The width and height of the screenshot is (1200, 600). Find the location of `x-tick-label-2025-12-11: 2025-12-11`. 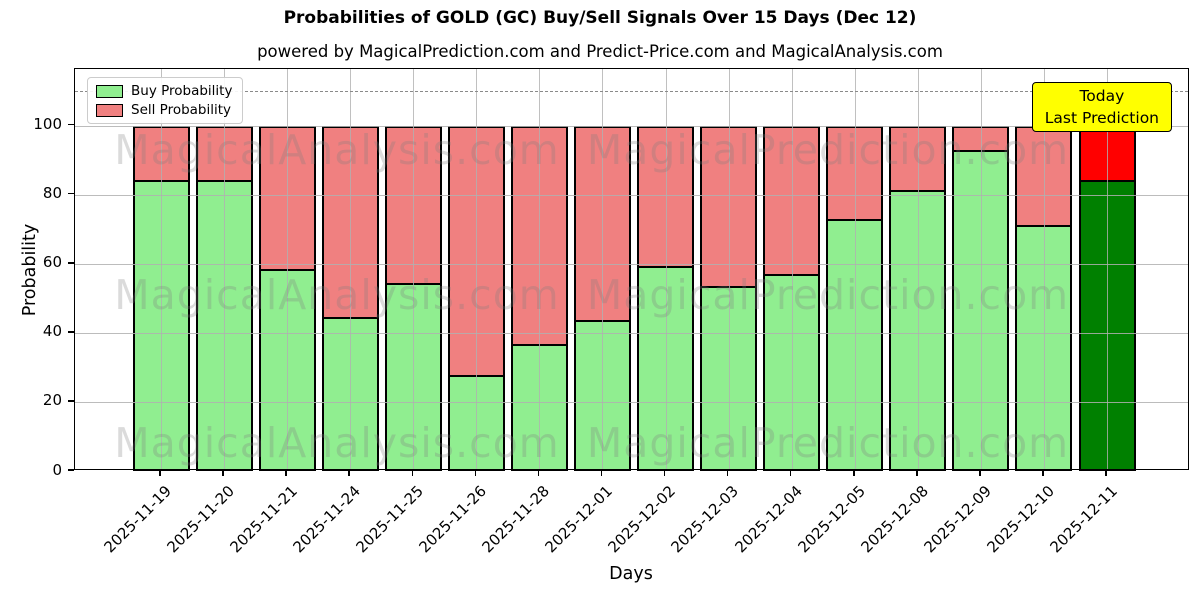

x-tick-label-2025-12-11: 2025-12-11 is located at coordinates (1083, 519).